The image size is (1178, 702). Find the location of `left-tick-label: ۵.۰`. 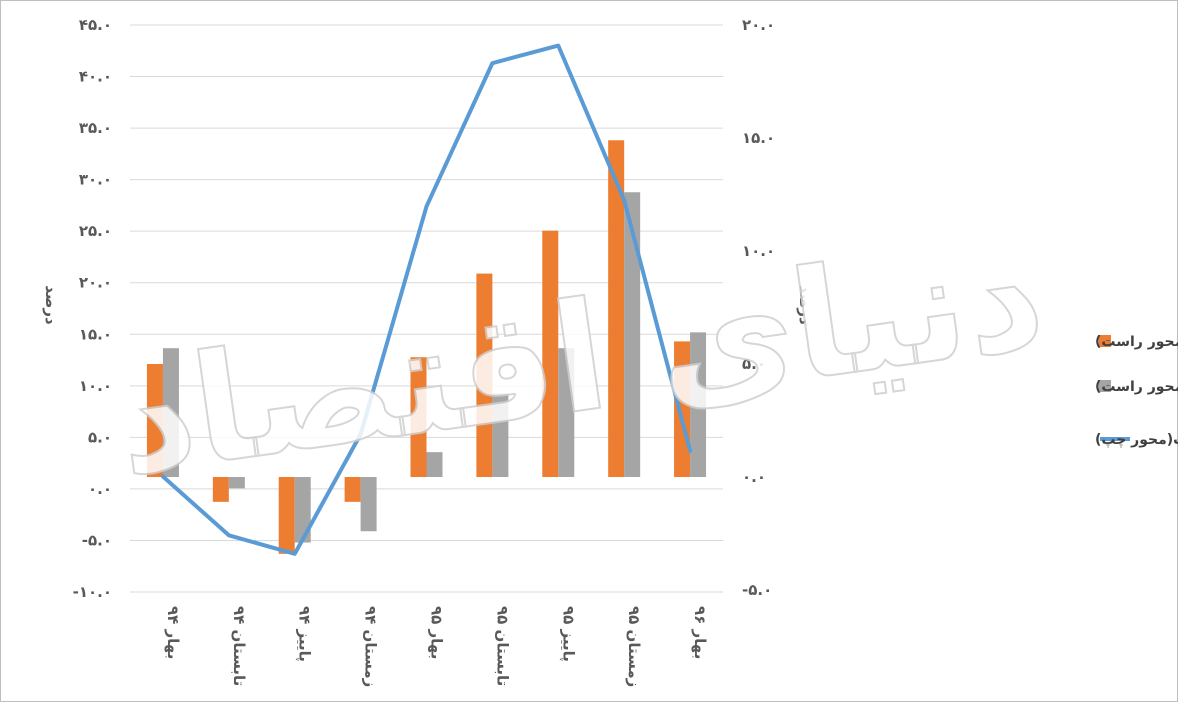

left-tick-label: ۵.۰ is located at coordinates (100, 437).